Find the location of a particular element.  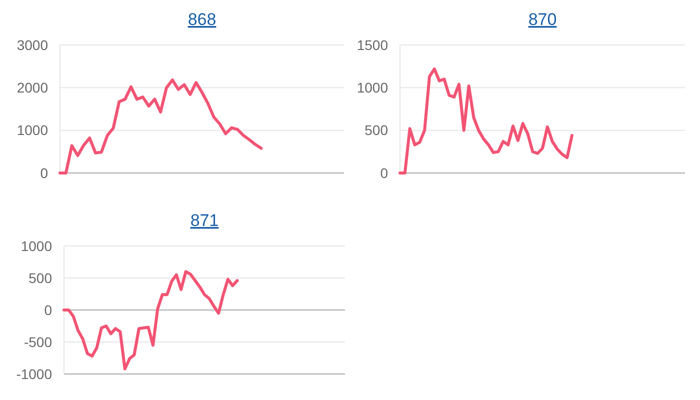

y-tick-label: 3000 is located at coordinates (32, 44).